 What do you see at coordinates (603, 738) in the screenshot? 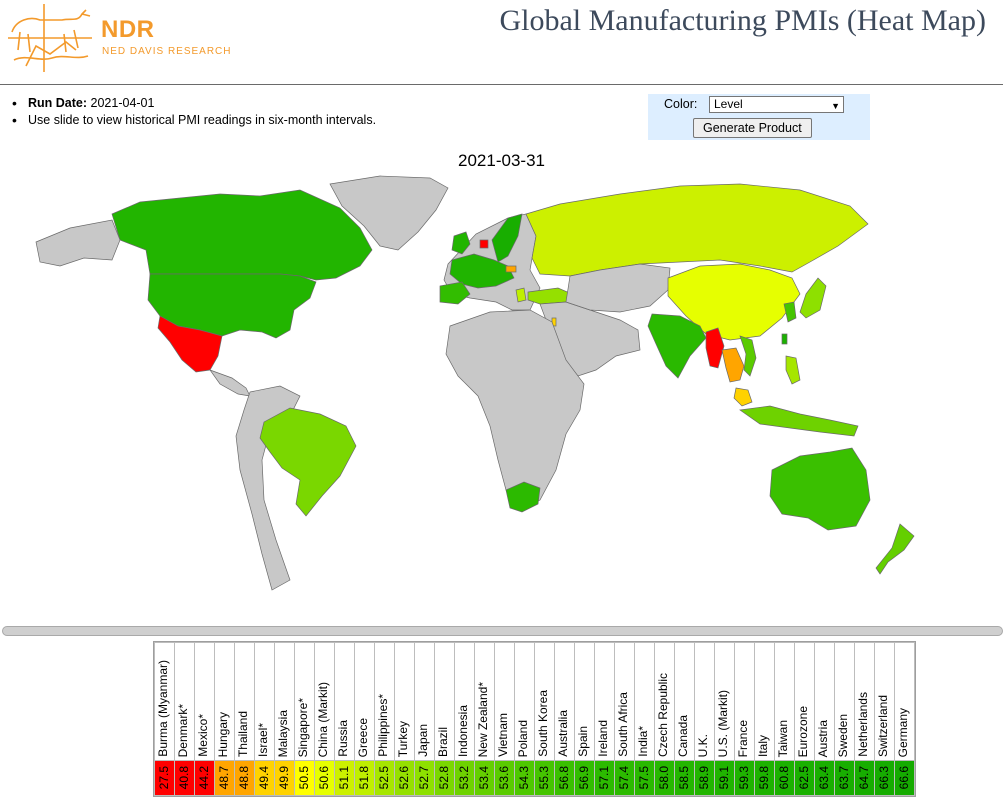
I see `legend-country-name: Ireland` at bounding box center [603, 738].